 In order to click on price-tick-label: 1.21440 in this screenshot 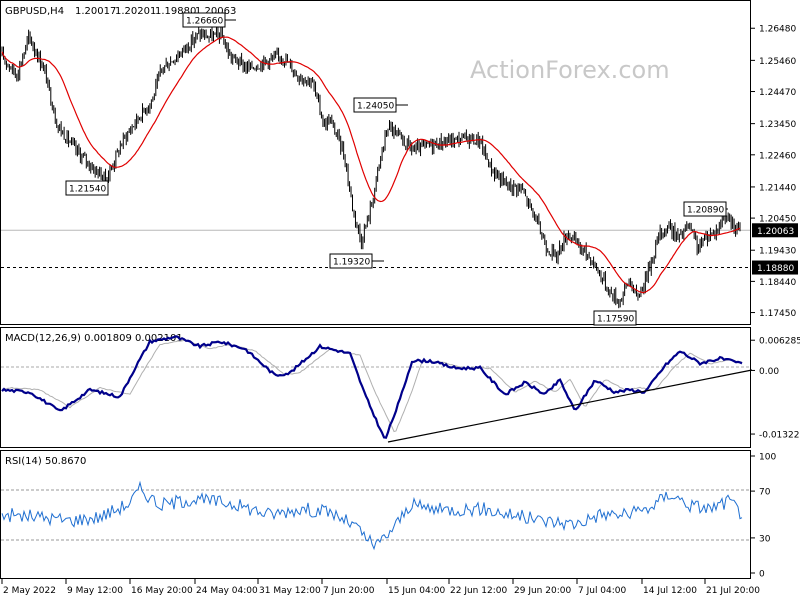, I will do `click(777, 188)`.